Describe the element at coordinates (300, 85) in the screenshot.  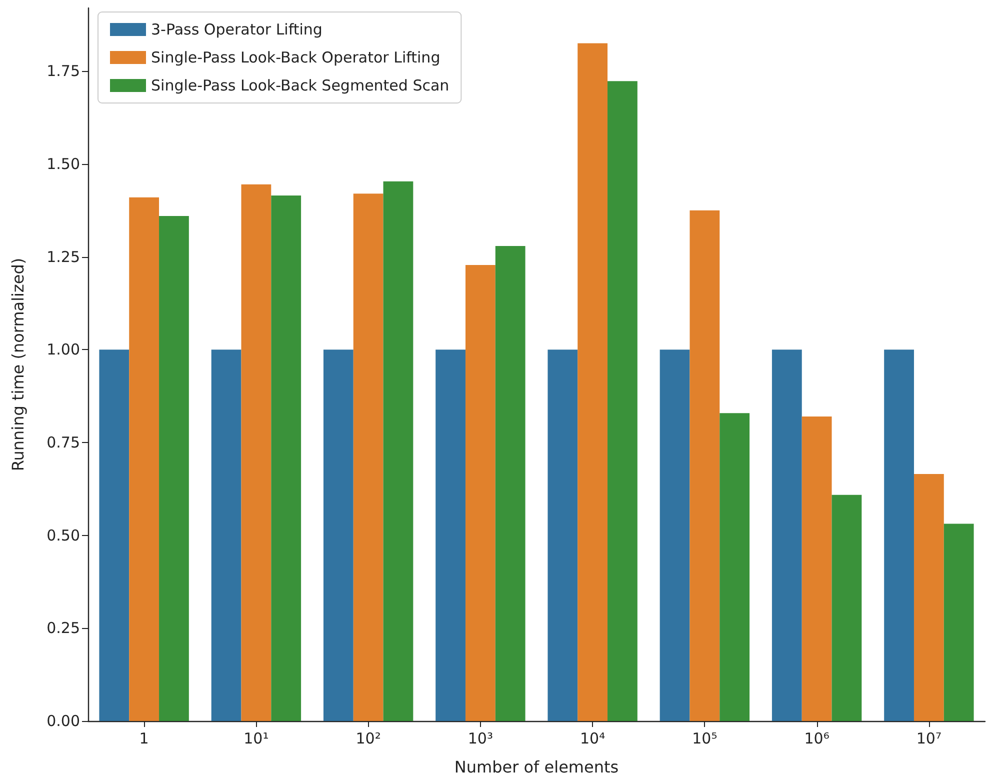
I see `legend-label: Single-Pass Look-Back Segmented Scan` at that location.